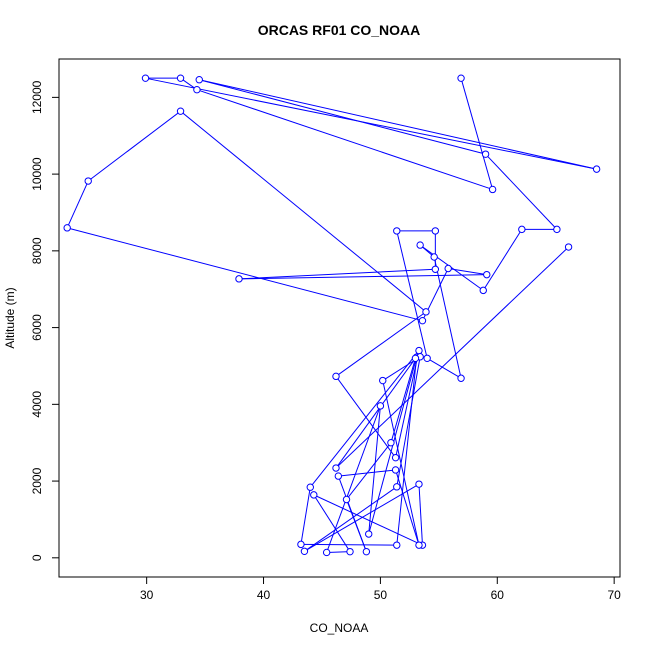 The width and height of the screenshot is (650, 650). What do you see at coordinates (37, 480) in the screenshot?
I see `y-tick-label: 2000` at bounding box center [37, 480].